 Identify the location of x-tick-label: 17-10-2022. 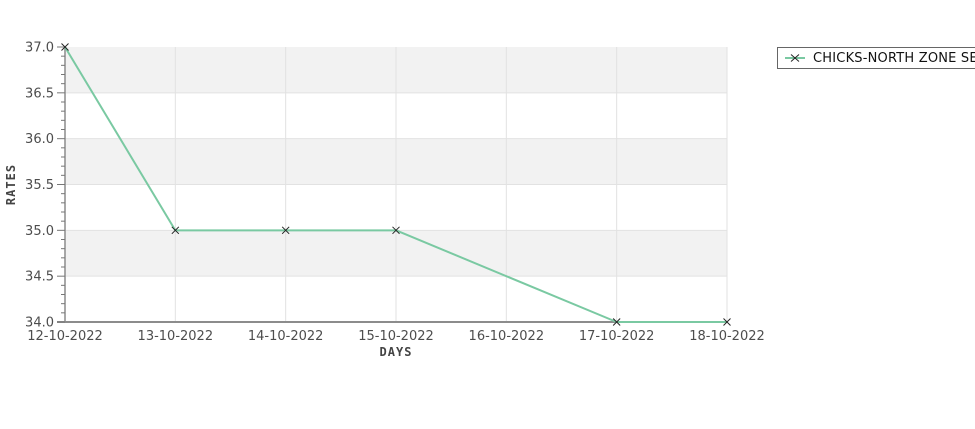
(617, 336).